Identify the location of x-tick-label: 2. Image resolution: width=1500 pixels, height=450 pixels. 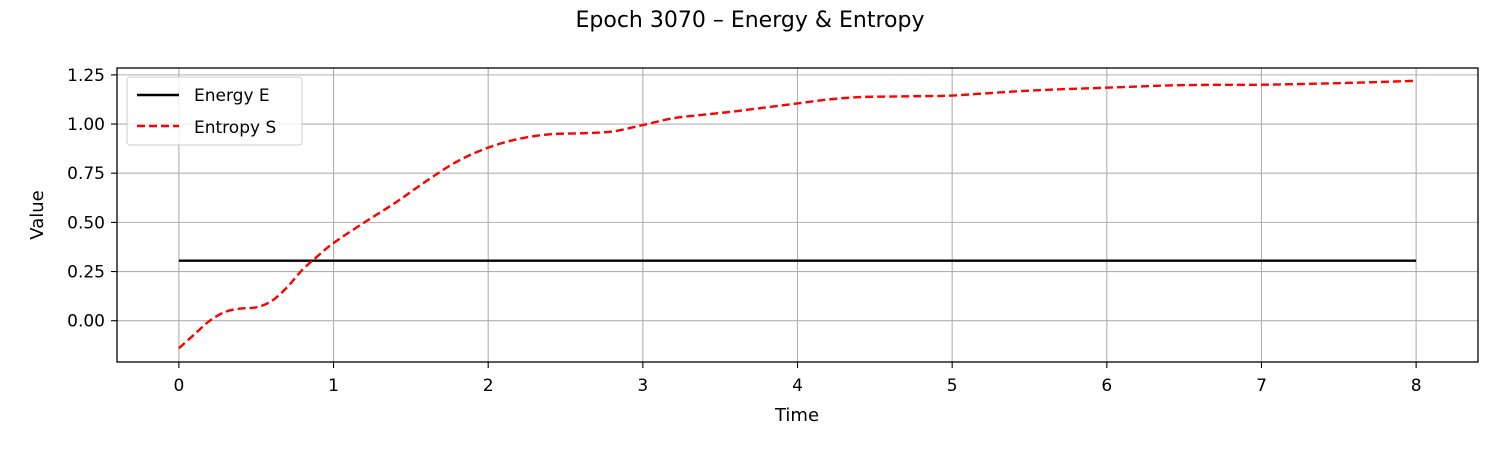
(488, 386).